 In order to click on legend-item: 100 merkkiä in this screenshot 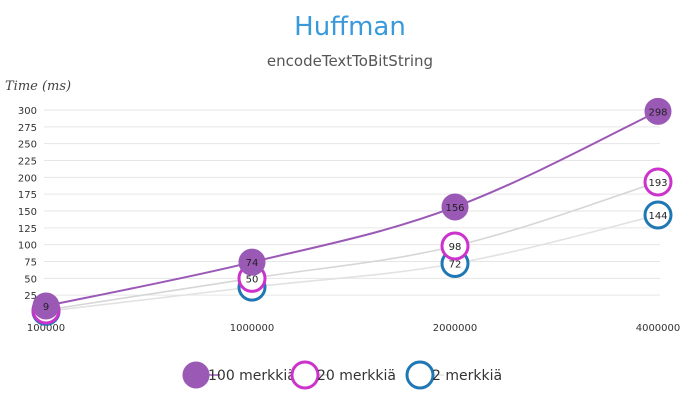, I will do `click(239, 375)`.